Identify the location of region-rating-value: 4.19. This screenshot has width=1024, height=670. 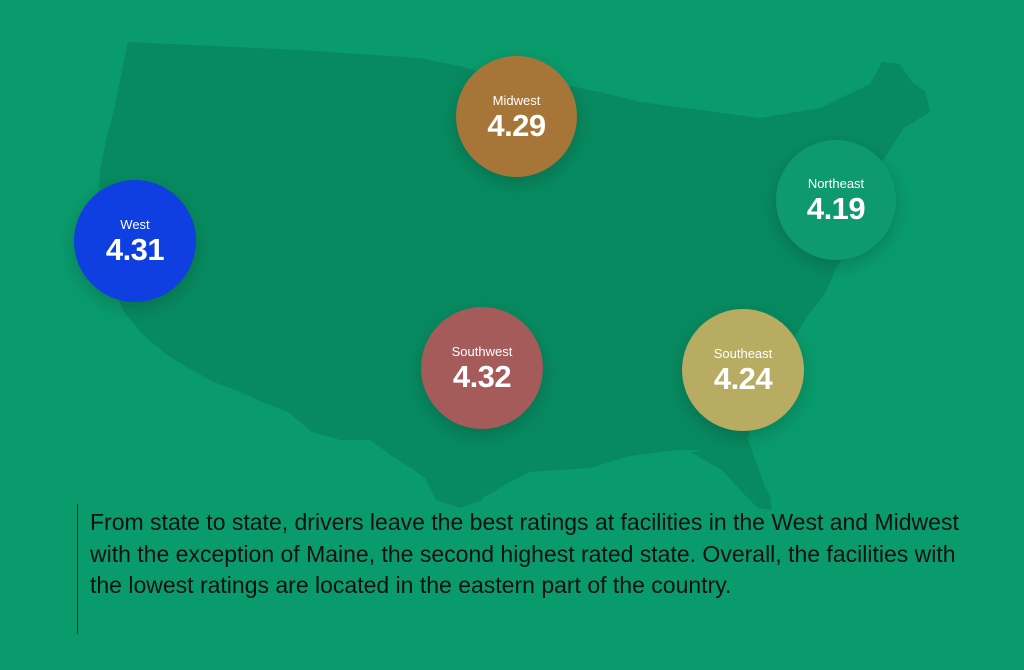
(836, 208).